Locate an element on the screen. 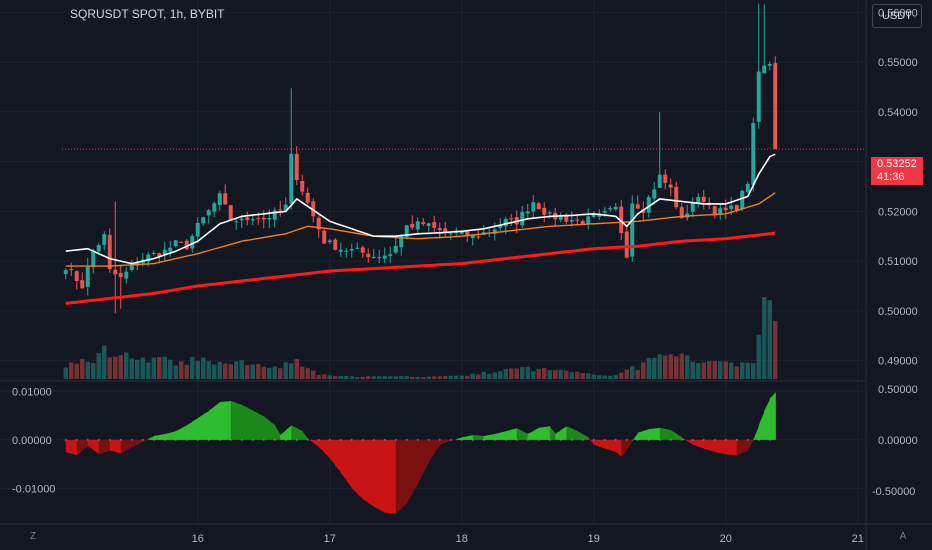  currency-button: USDT is located at coordinates (897, 16).